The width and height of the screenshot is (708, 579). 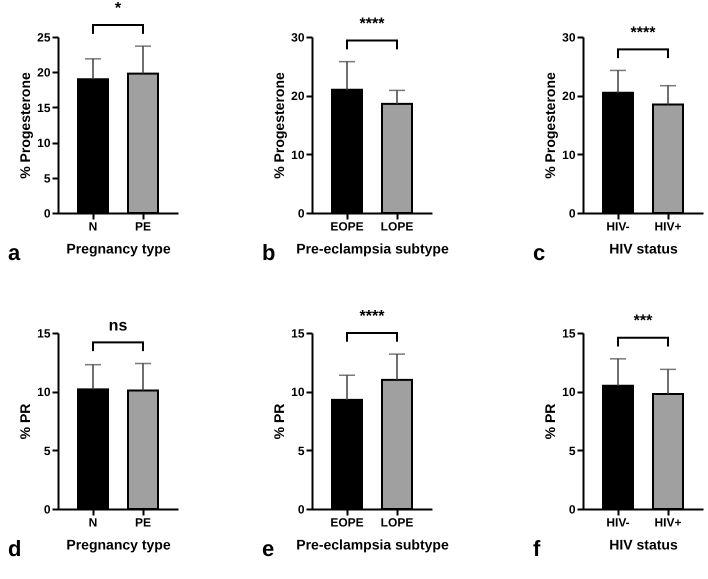 I want to click on text: e, so click(x=268, y=548).